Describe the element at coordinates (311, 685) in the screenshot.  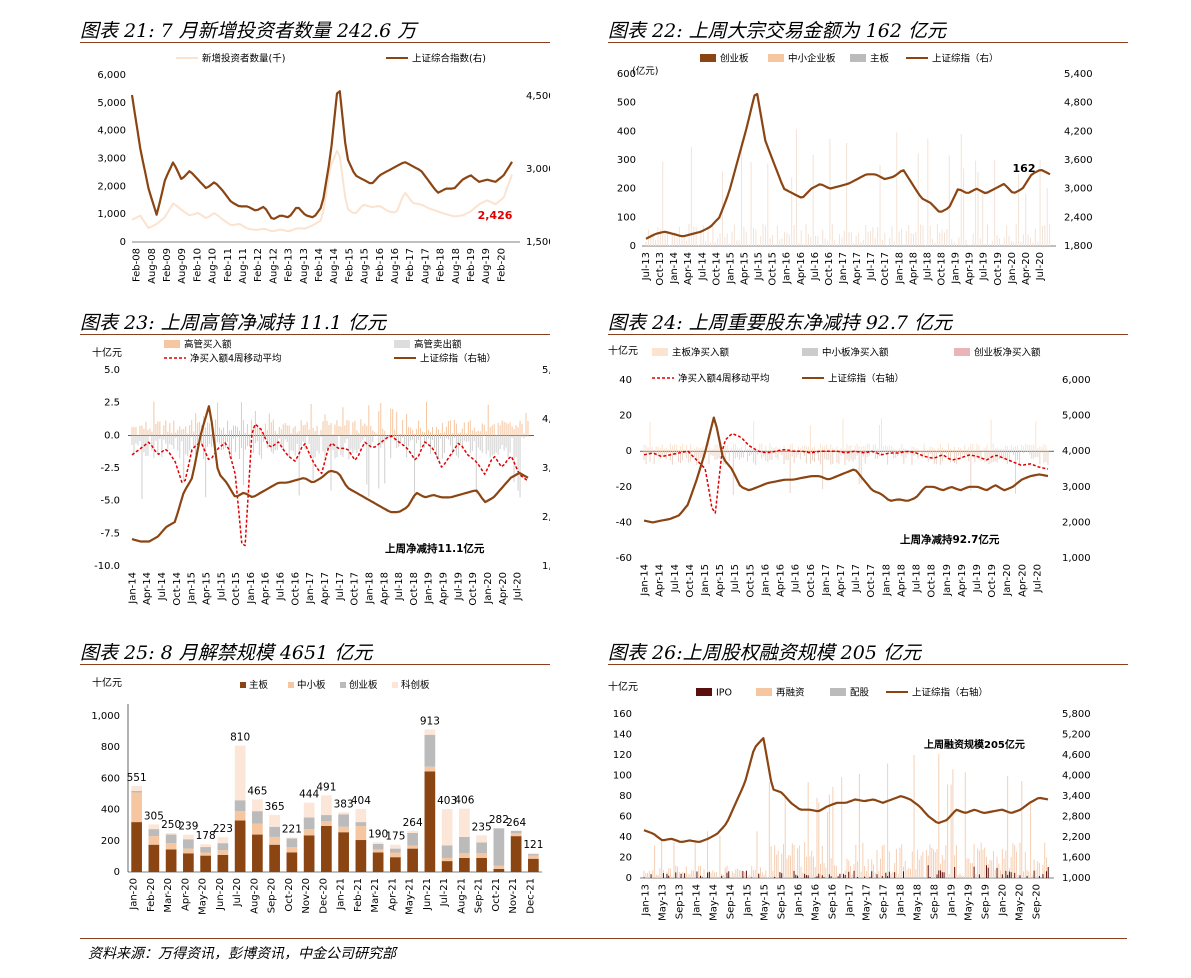
I see `c25-legend-label: 中小板` at that location.